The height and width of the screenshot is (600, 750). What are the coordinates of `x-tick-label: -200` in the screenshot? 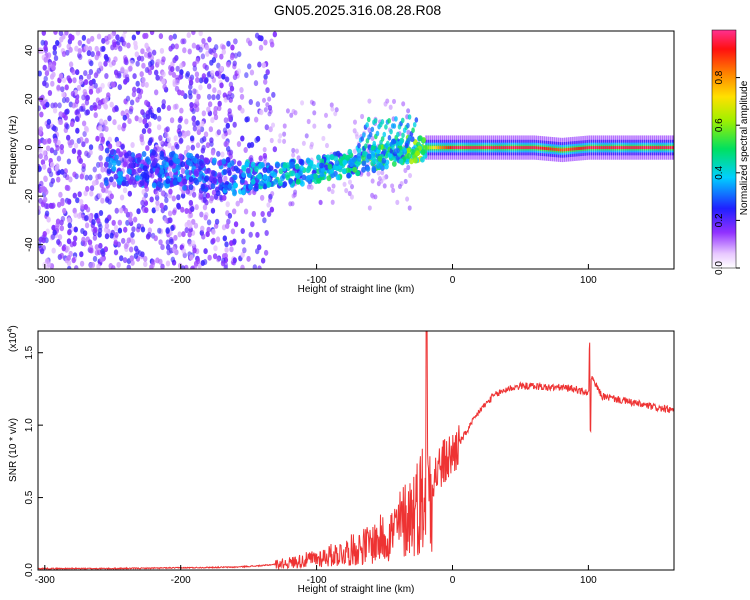 It's located at (181, 280).